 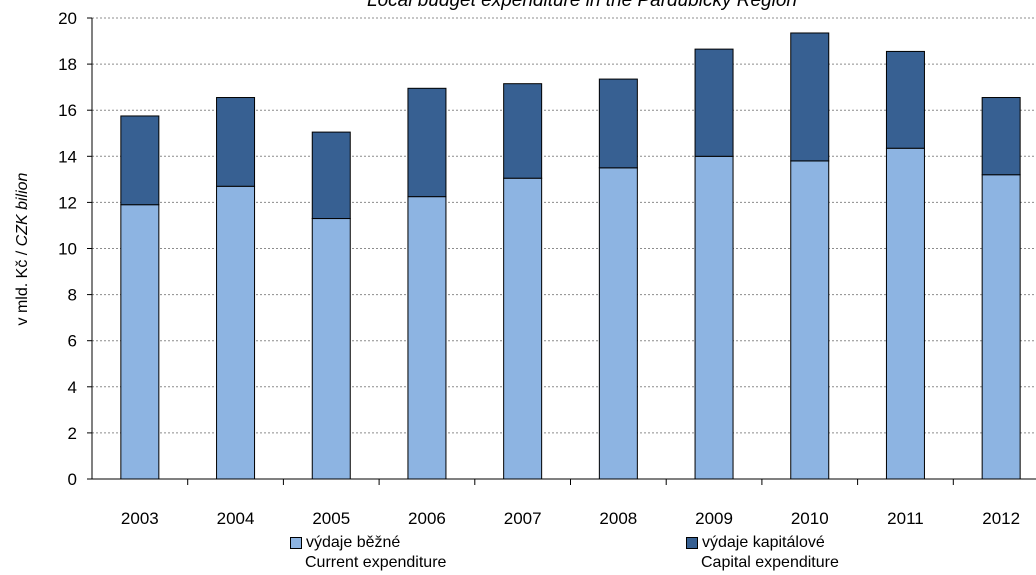 I want to click on legend-capital-expenditure: výdaje kapitálové Capital expenditure, so click(x=762, y=553).